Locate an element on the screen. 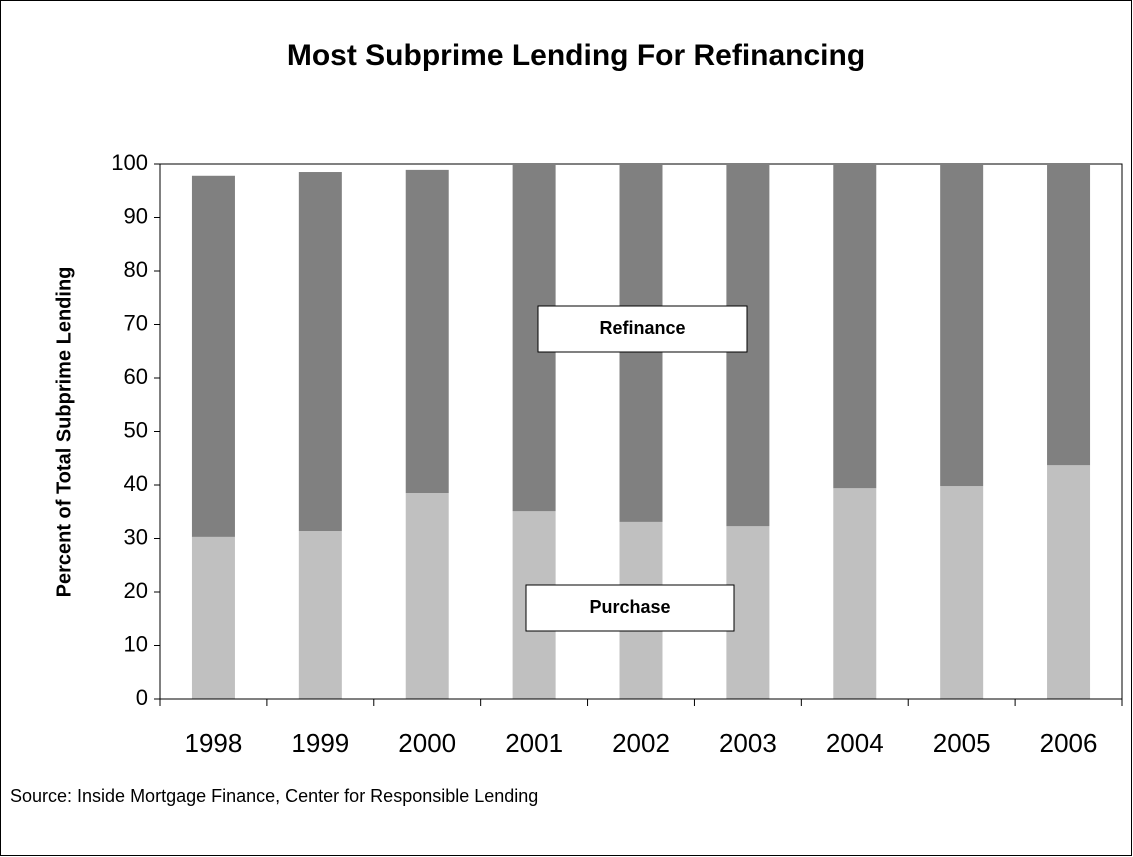 Image resolution: width=1133 pixels, height=857 pixels. x-tick-label: 2003 is located at coordinates (748, 743).